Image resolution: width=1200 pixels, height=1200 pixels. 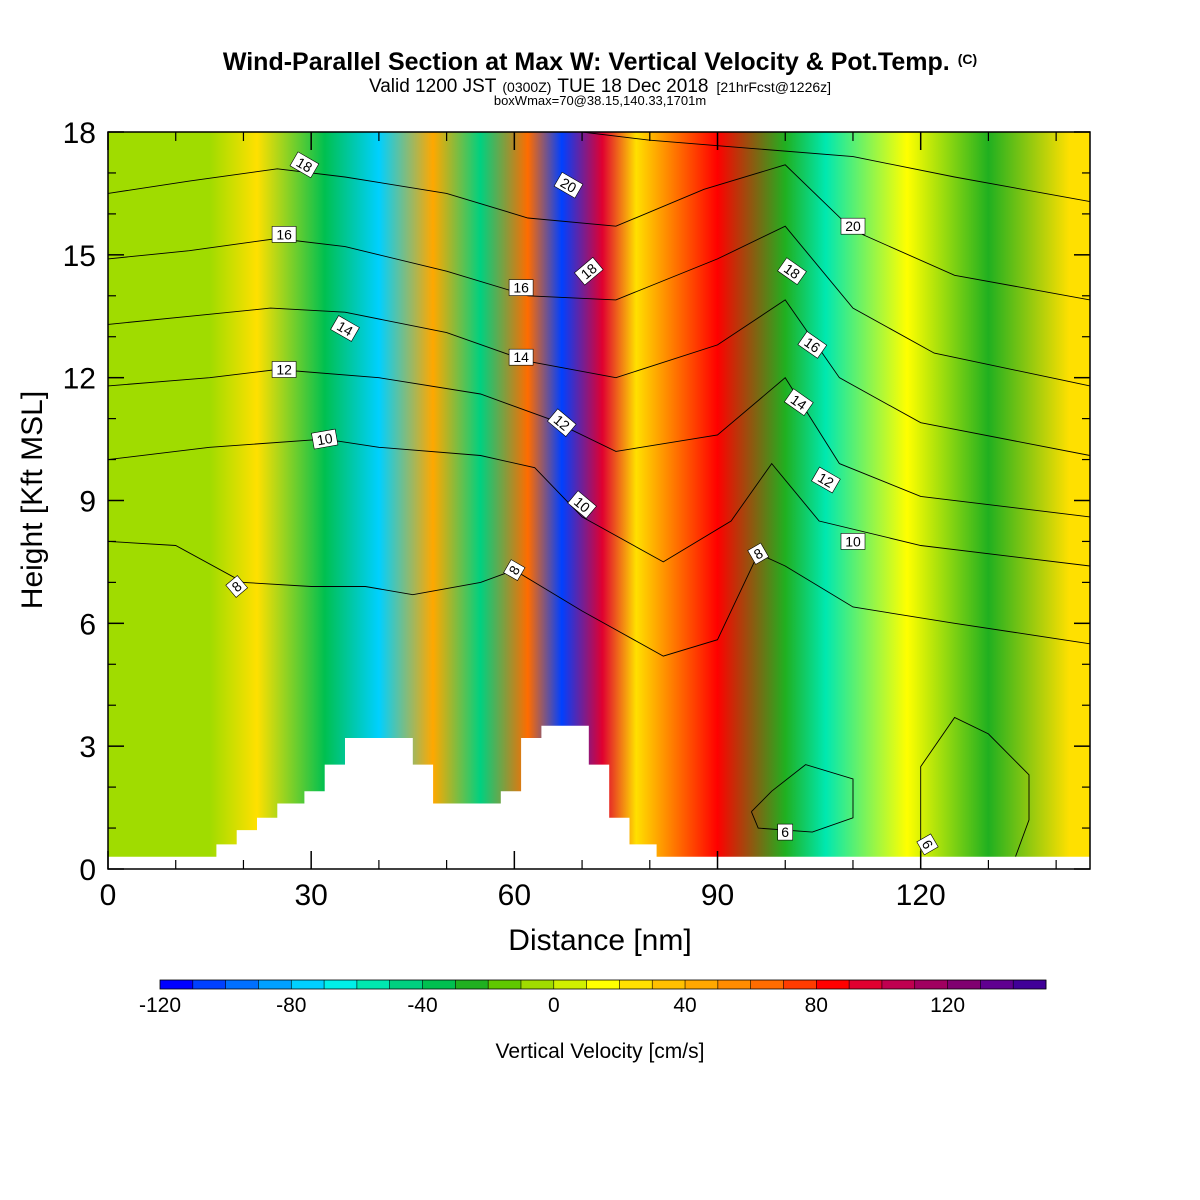 I want to click on colorbar-tick-label: 120, so click(x=947, y=1005).